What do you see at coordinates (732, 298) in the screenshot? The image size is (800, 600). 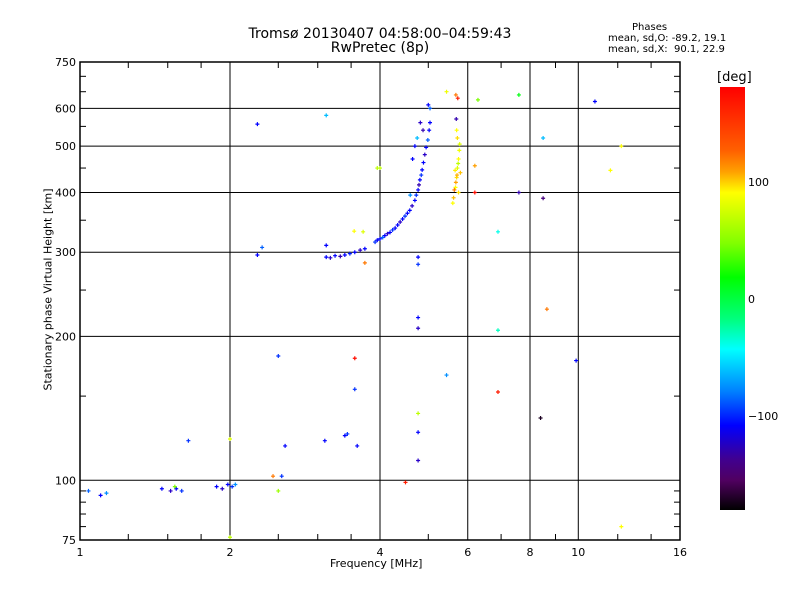 I see `phase-colorbar` at bounding box center [732, 298].